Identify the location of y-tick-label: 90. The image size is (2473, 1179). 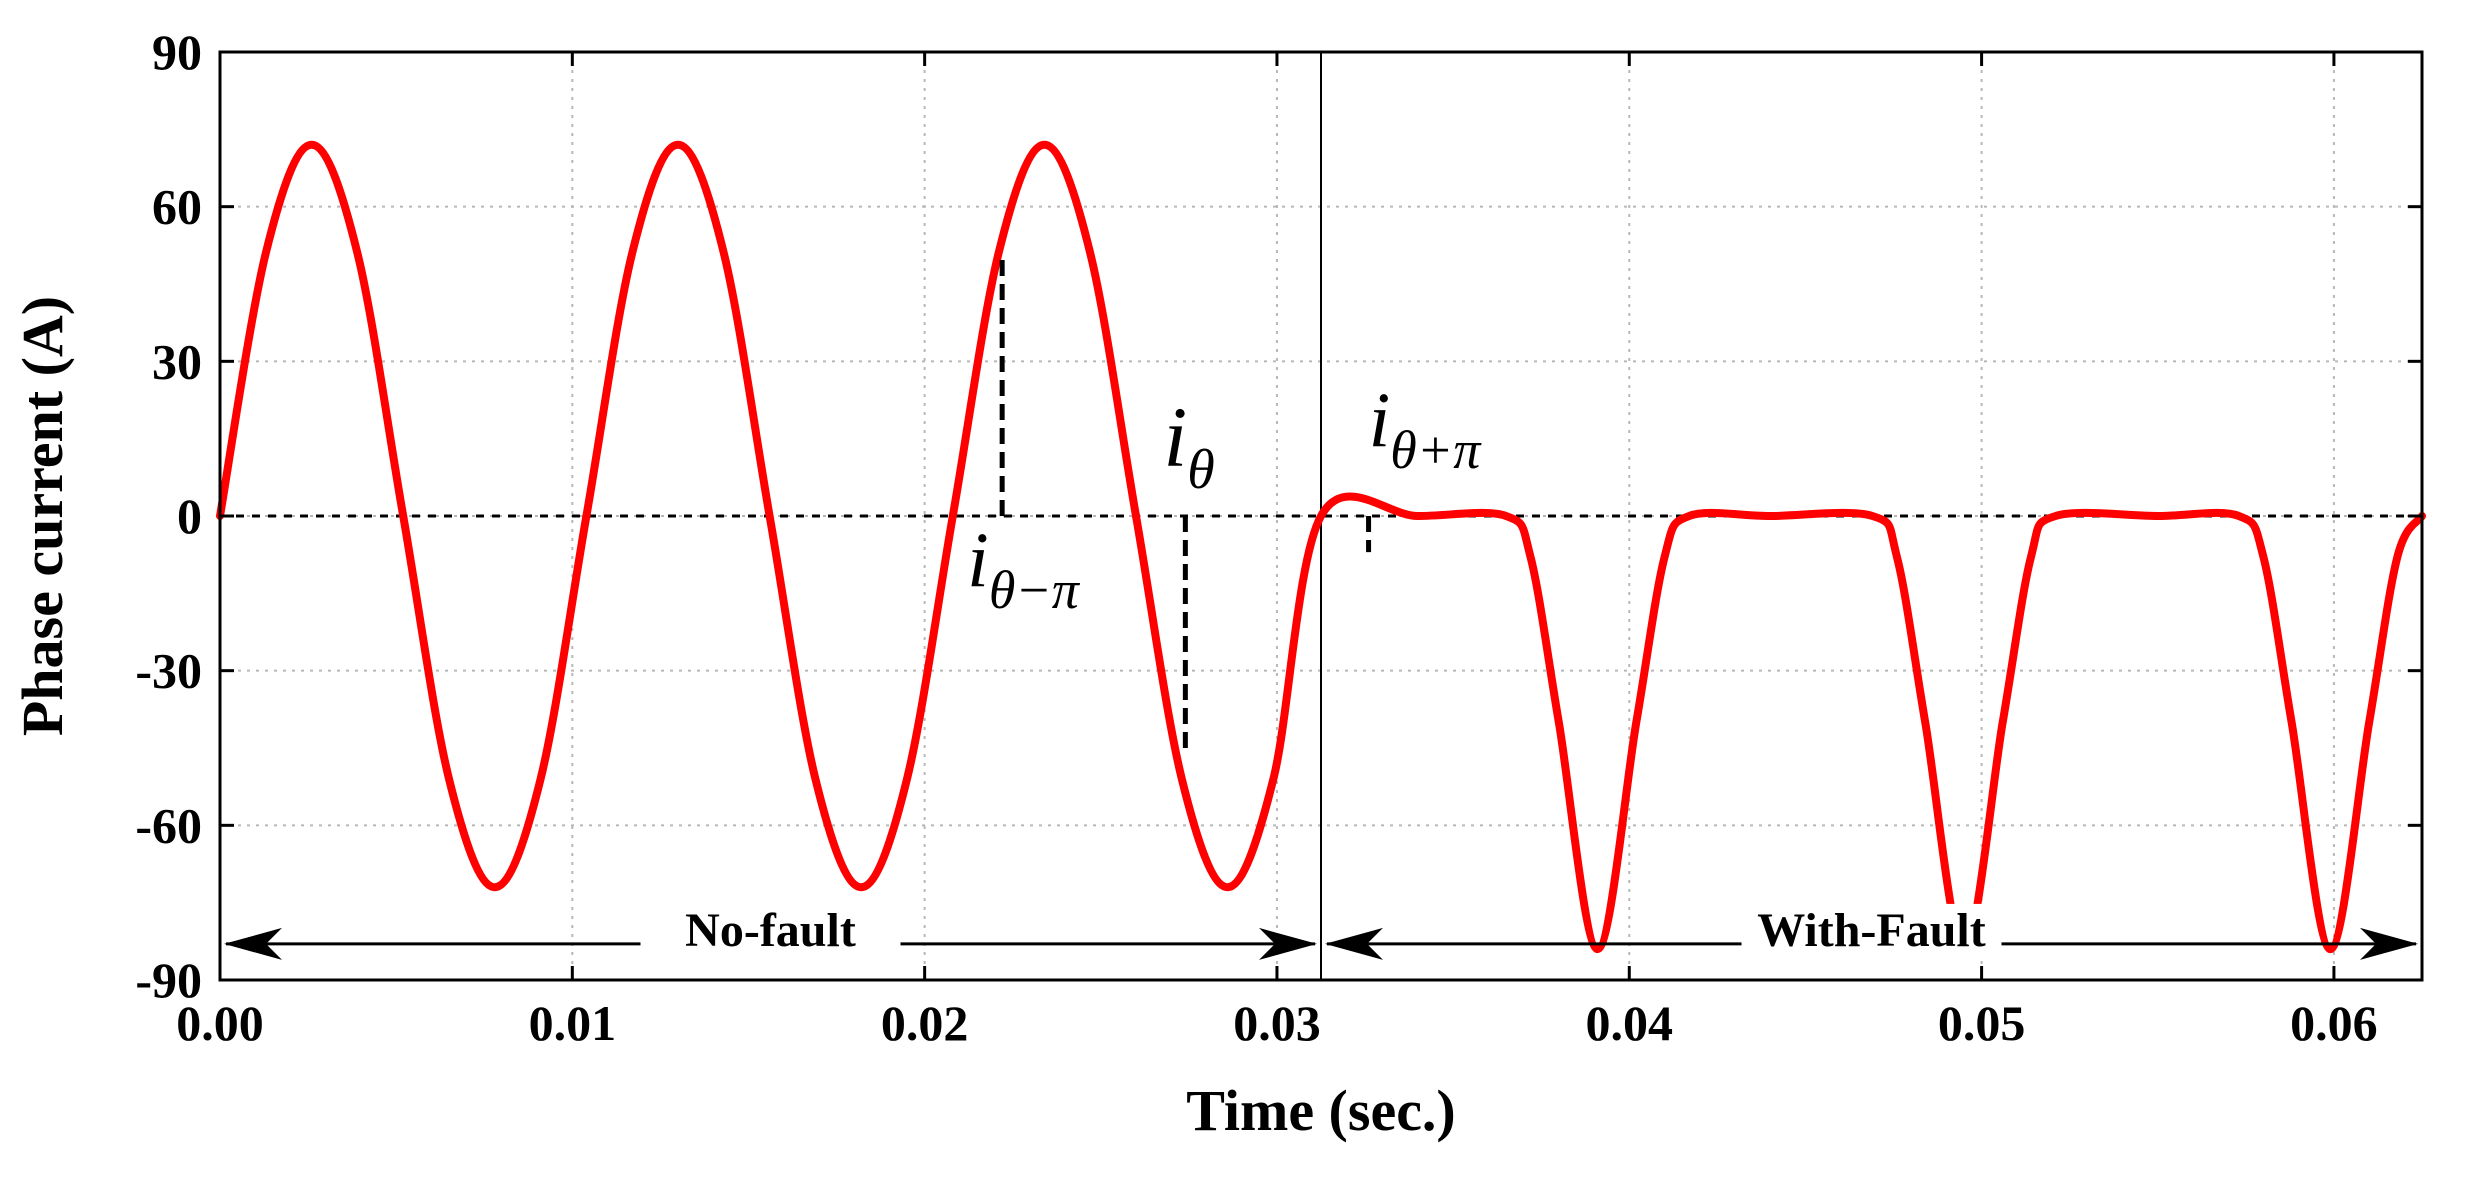
(177, 52).